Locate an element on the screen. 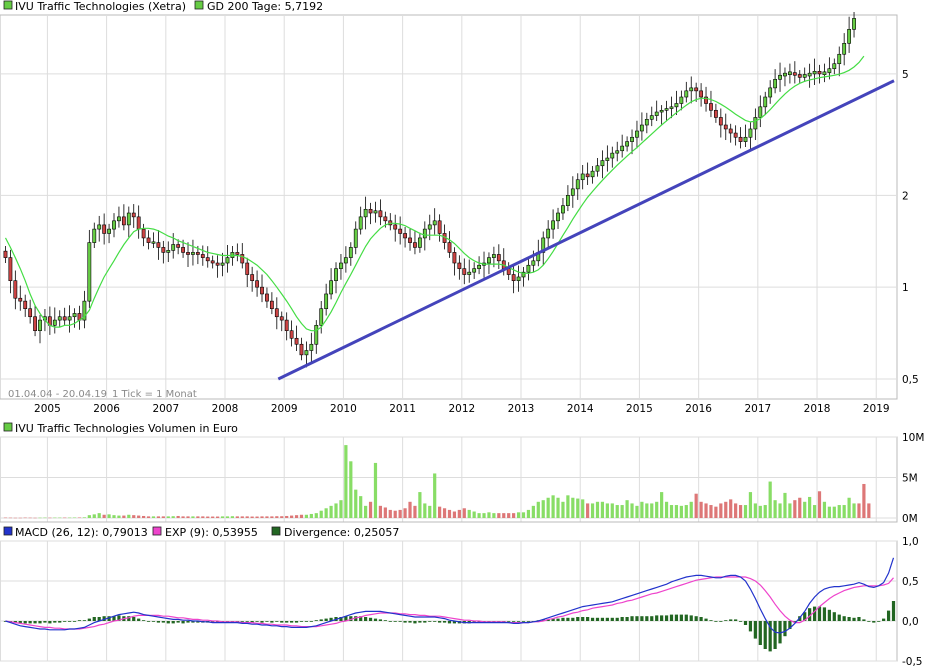 The width and height of the screenshot is (940, 670). x-tick-label: 2016 is located at coordinates (698, 409).